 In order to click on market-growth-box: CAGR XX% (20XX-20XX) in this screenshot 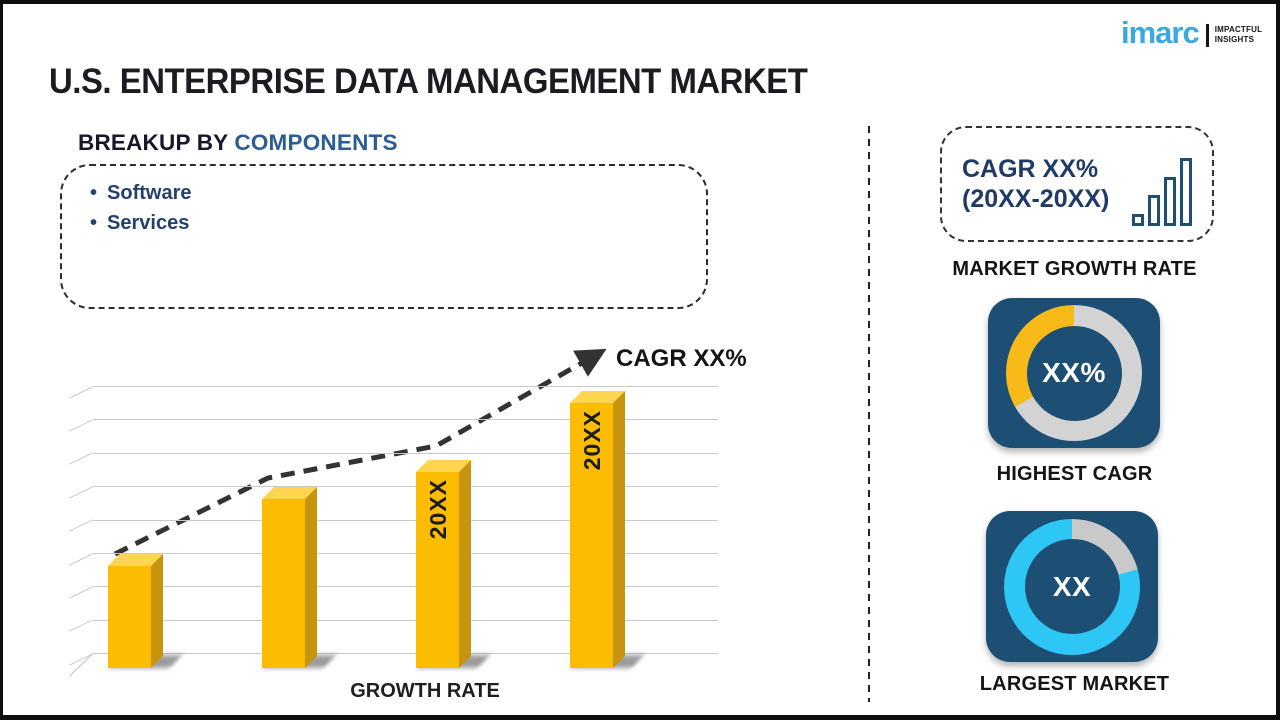, I will do `click(1077, 184)`.